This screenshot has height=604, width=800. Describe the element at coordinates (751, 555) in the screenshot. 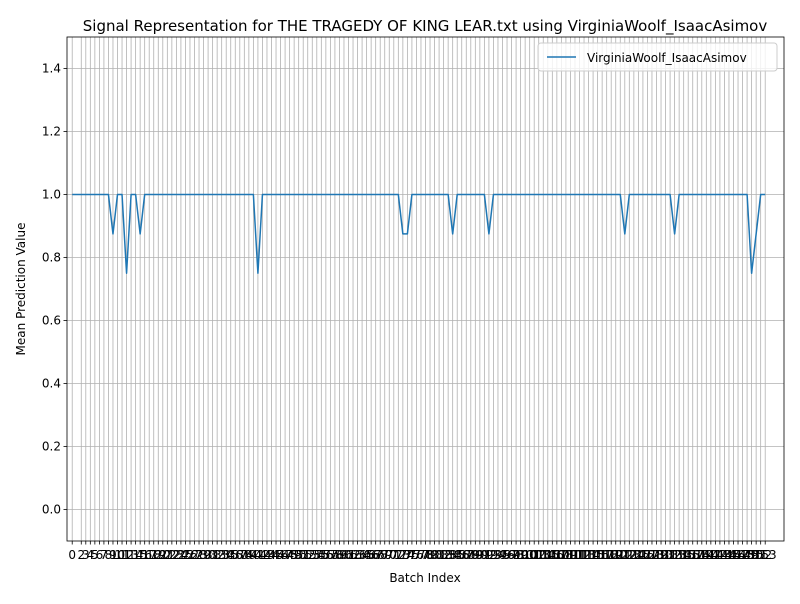

I see `x-tick-label: 150` at that location.